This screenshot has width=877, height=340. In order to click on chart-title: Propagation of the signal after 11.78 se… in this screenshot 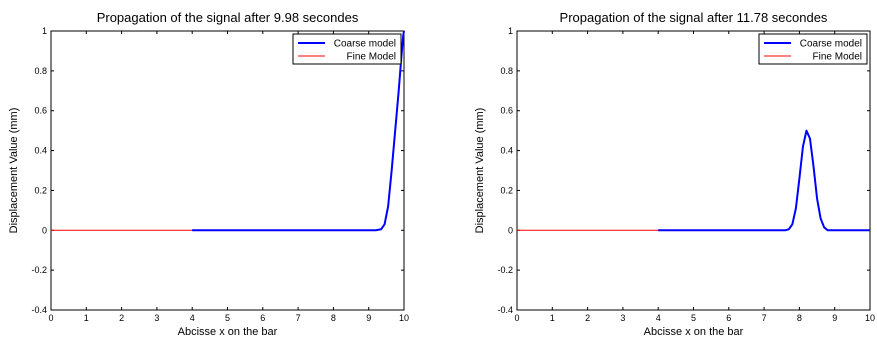, I will do `click(694, 17)`.